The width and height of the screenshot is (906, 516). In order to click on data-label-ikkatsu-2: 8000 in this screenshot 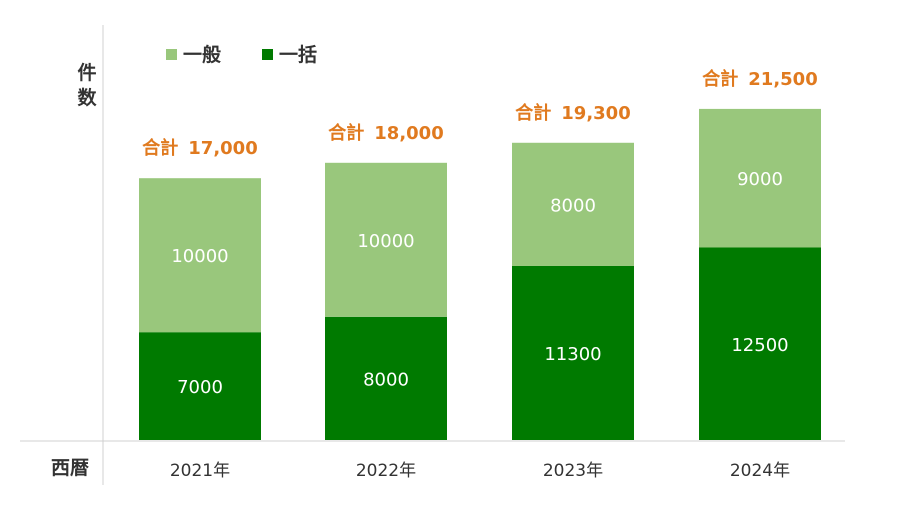, I will do `click(386, 379)`.